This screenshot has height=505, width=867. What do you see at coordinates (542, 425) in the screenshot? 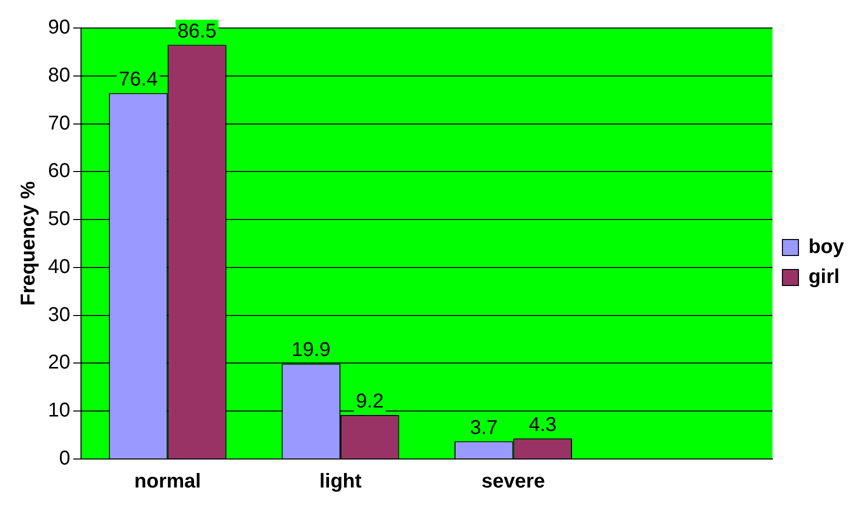
I see `data-label: 4.3` at bounding box center [542, 425].